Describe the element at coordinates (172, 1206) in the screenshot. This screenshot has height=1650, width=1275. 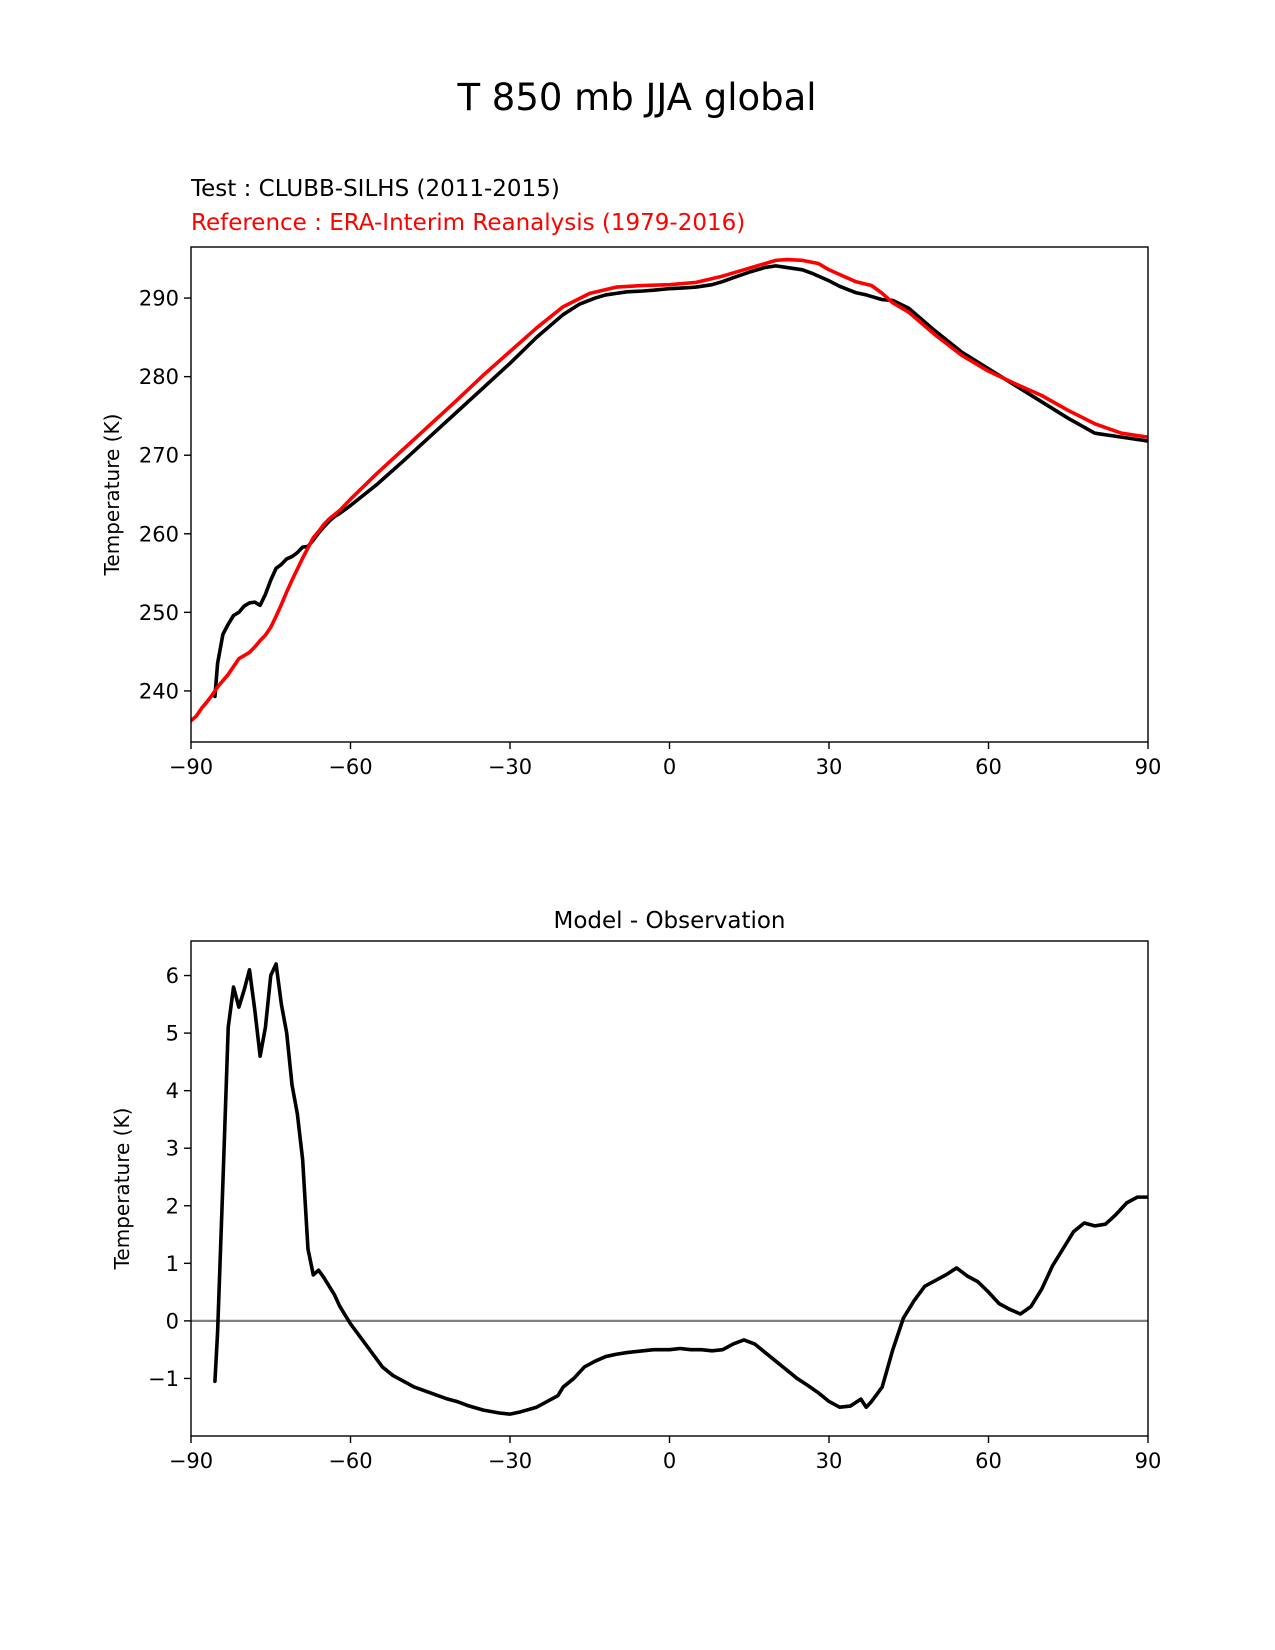
I see `y-tick-label: 2` at that location.